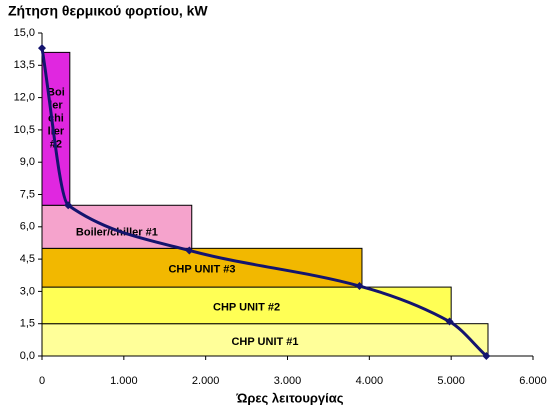 This screenshot has height=410, width=560. What do you see at coordinates (27, 324) in the screenshot?
I see `y-tick-label: 1,5` at bounding box center [27, 324].